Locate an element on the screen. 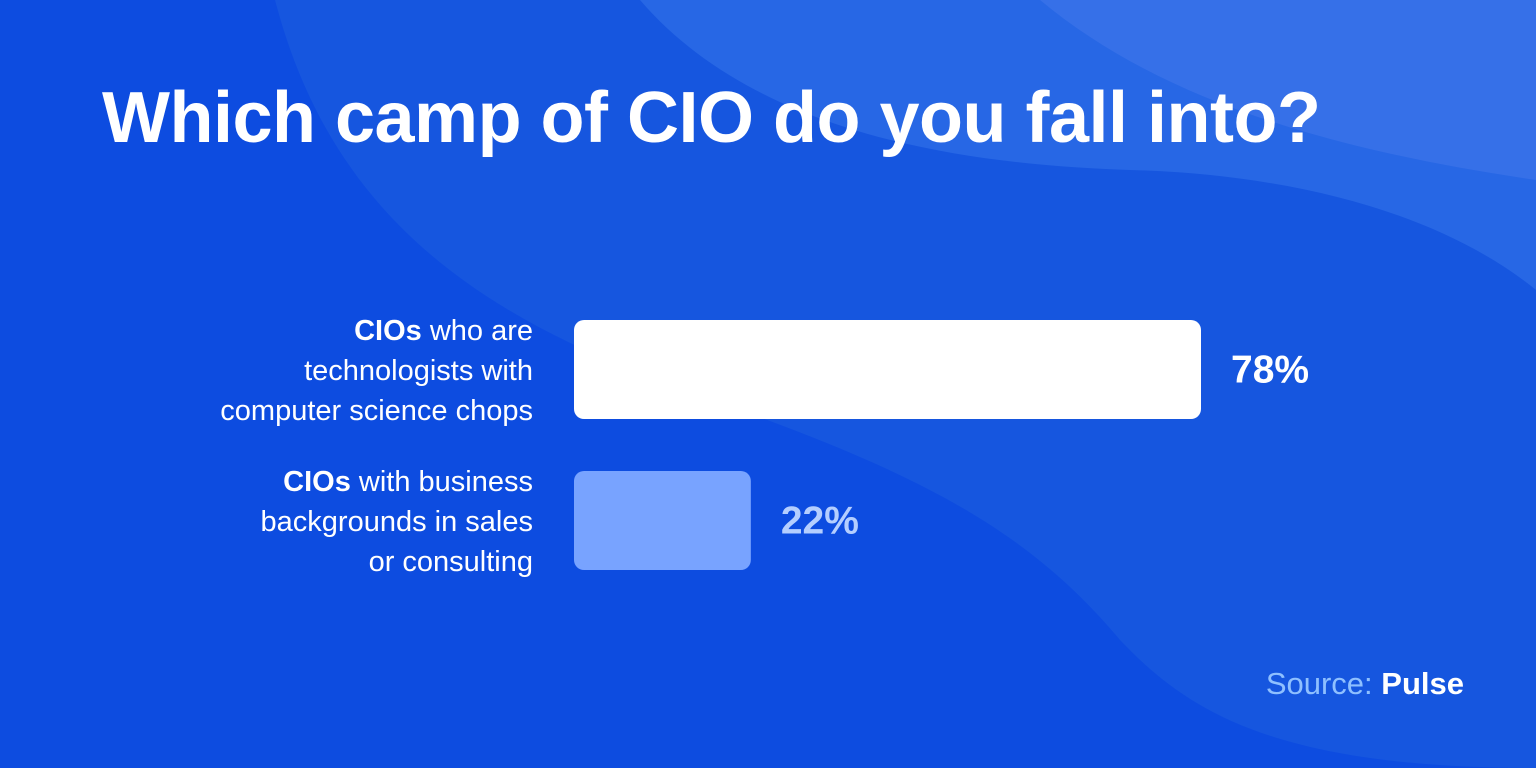 This screenshot has height=768, width=1536. category-label-1-line-2: technologists with is located at coordinates (418, 371).